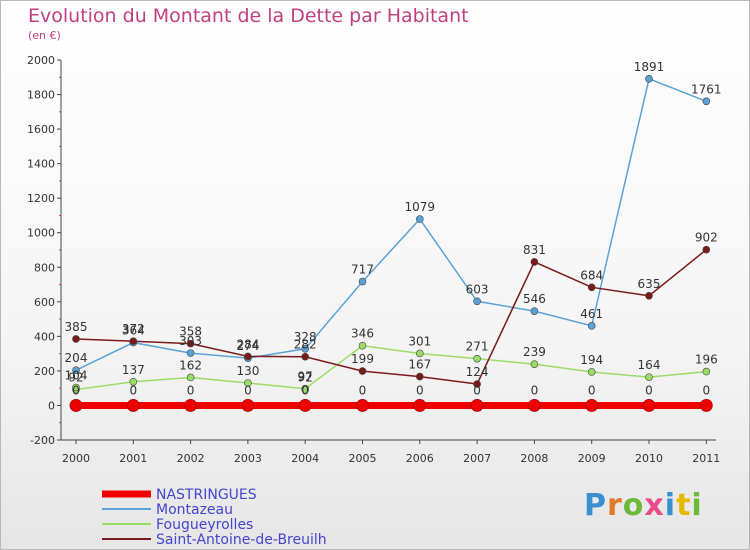  I want to click on data-label: 635, so click(649, 284).